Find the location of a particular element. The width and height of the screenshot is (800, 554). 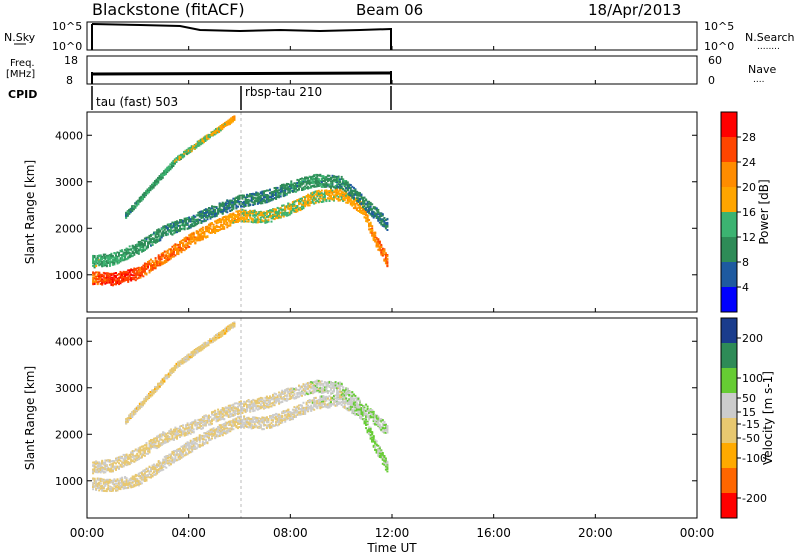

y-tick-label: 1000 is located at coordinates (69, 275).